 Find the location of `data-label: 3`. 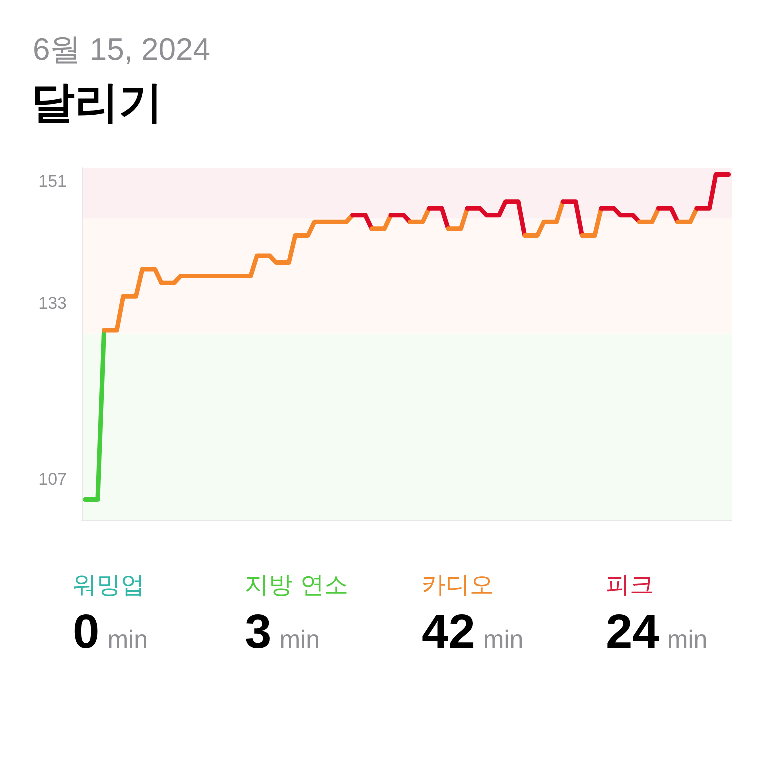

data-label: 3 is located at coordinates (258, 632).